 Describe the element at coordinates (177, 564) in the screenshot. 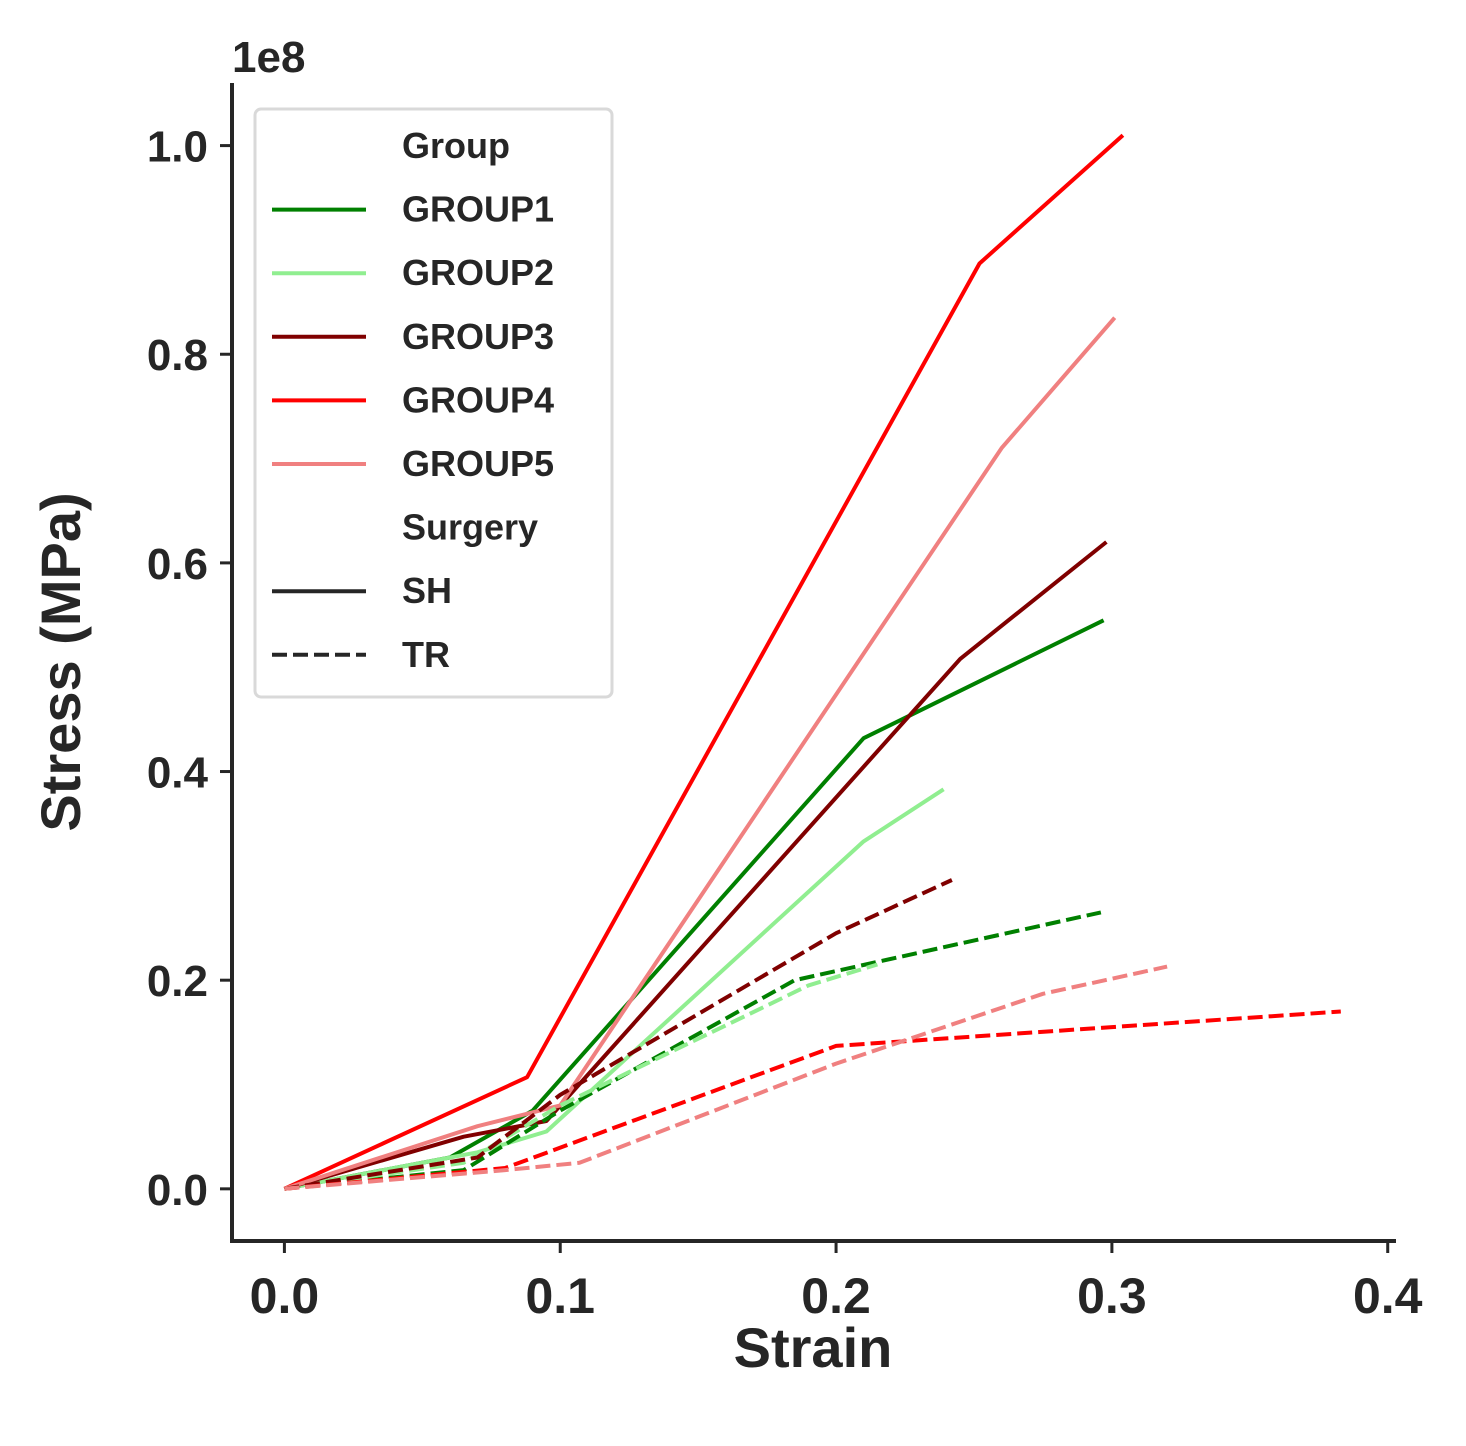

I see `y-tick-label: 0.6` at that location.